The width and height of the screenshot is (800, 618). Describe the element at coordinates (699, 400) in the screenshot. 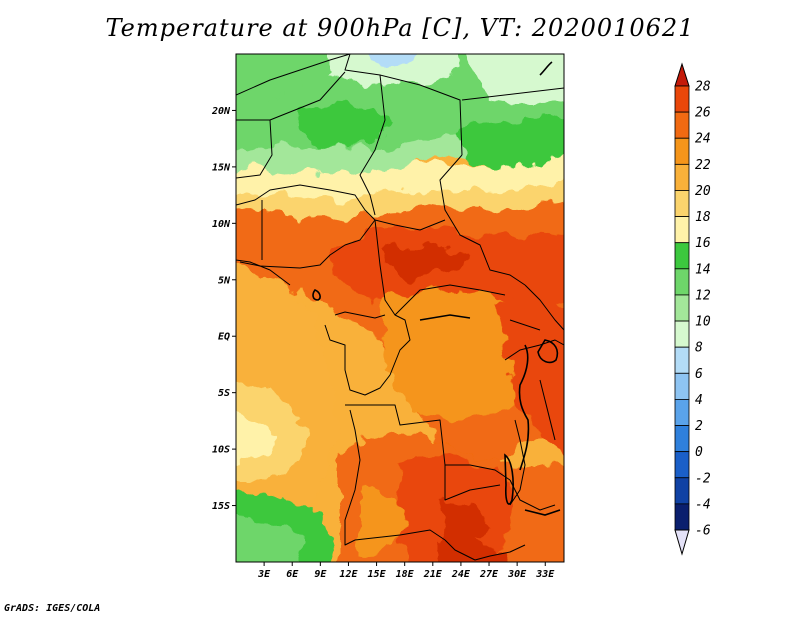

I see `colorbar-level-label: 4` at that location.